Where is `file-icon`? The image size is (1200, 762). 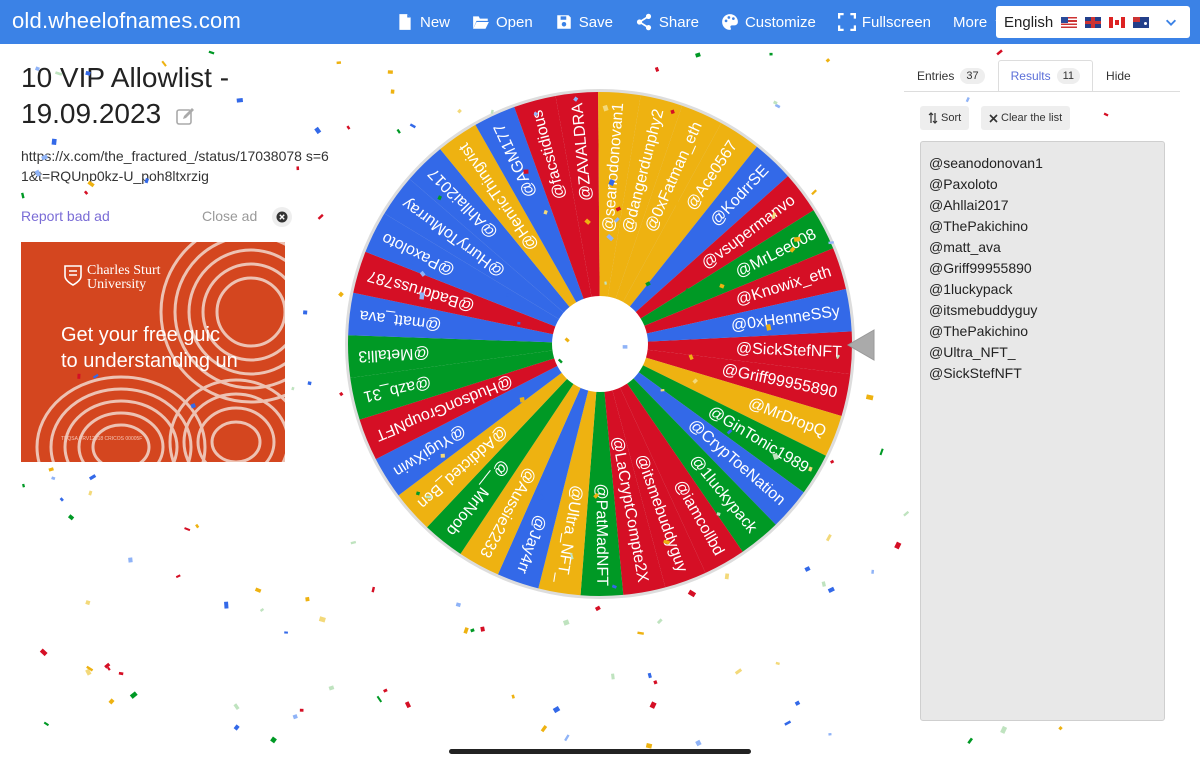 file-icon is located at coordinates (405, 22).